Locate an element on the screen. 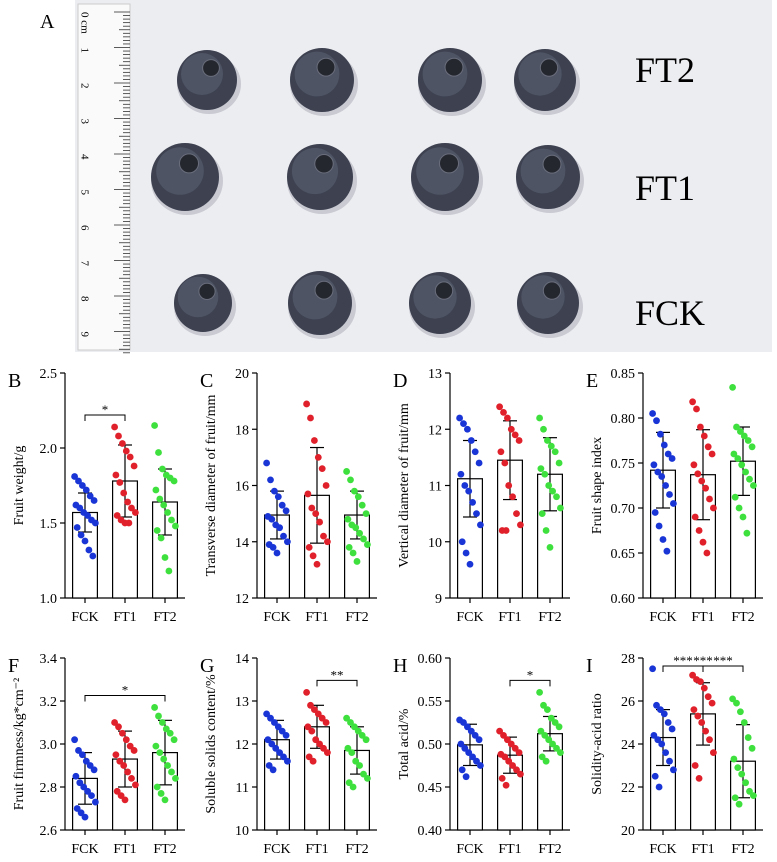 The width and height of the screenshot is (777, 862). y-tick-label: 10 is located at coordinates (435, 543).